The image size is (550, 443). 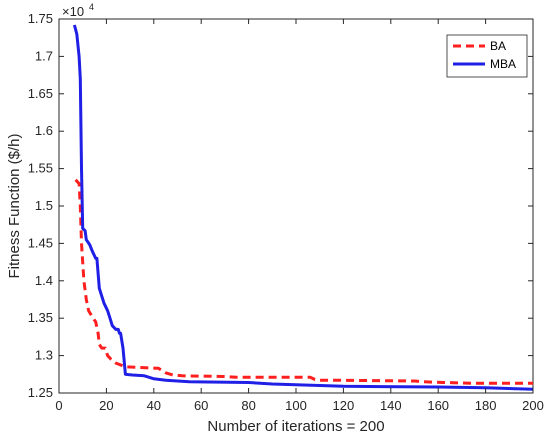 I want to click on x-tick-label: 20, so click(x=106, y=405).